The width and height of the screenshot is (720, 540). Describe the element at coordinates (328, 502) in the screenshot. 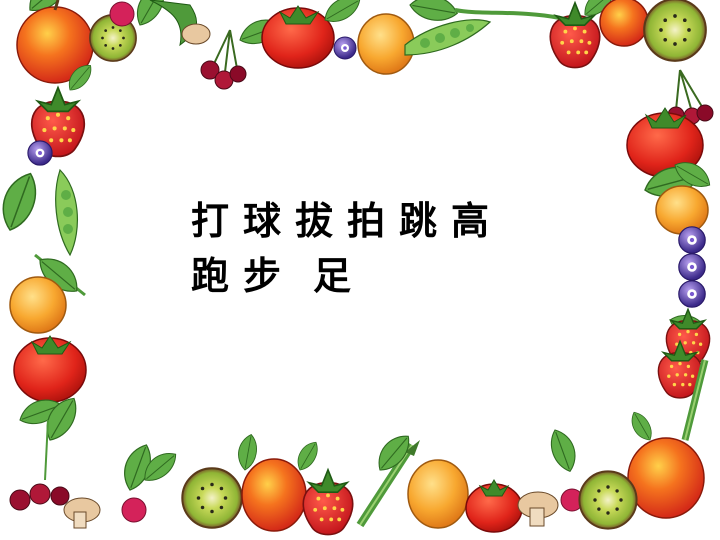

I see `strawberry-icon` at that location.